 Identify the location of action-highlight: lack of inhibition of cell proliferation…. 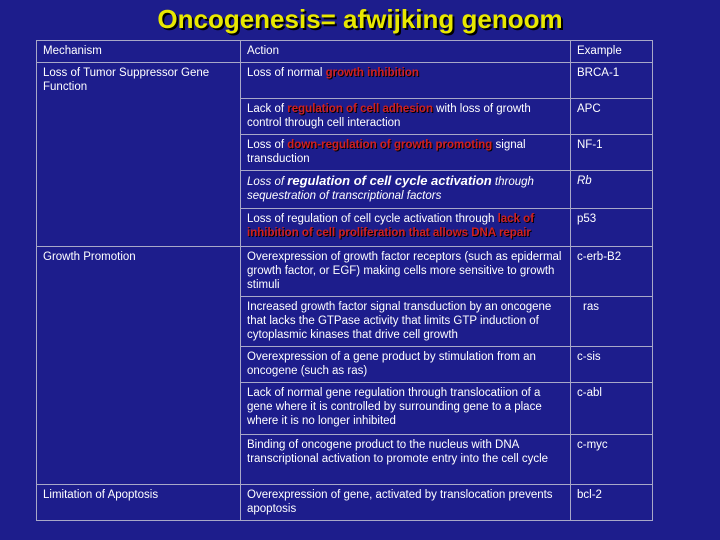
(391, 226).